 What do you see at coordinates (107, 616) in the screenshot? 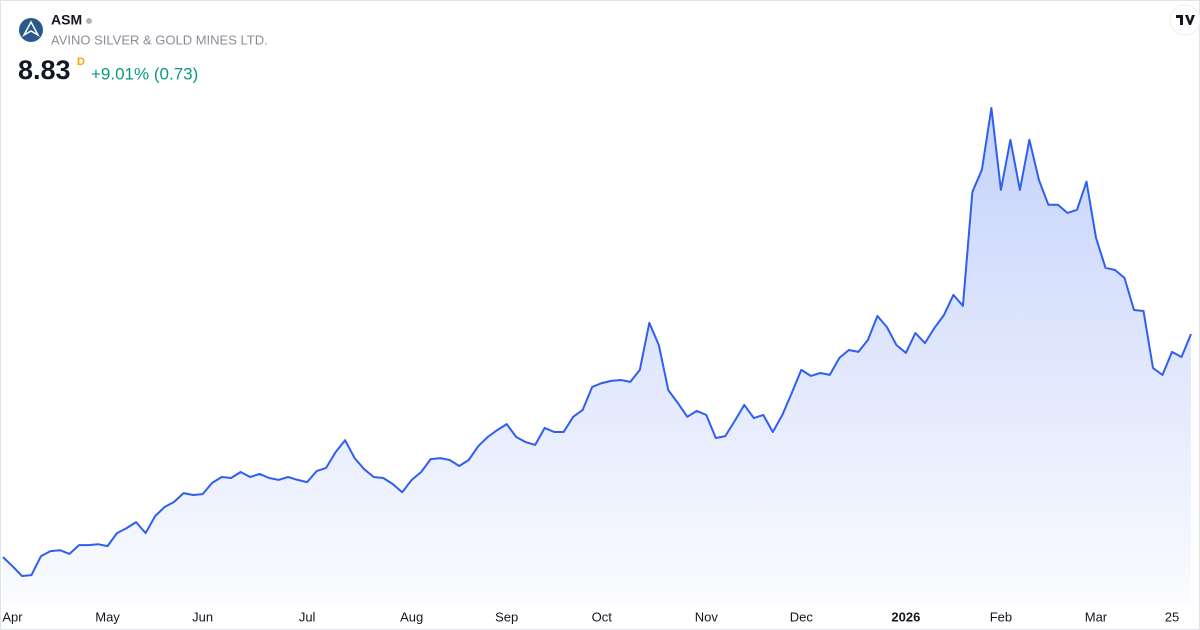
I see `x-tick-label: May` at bounding box center [107, 616].